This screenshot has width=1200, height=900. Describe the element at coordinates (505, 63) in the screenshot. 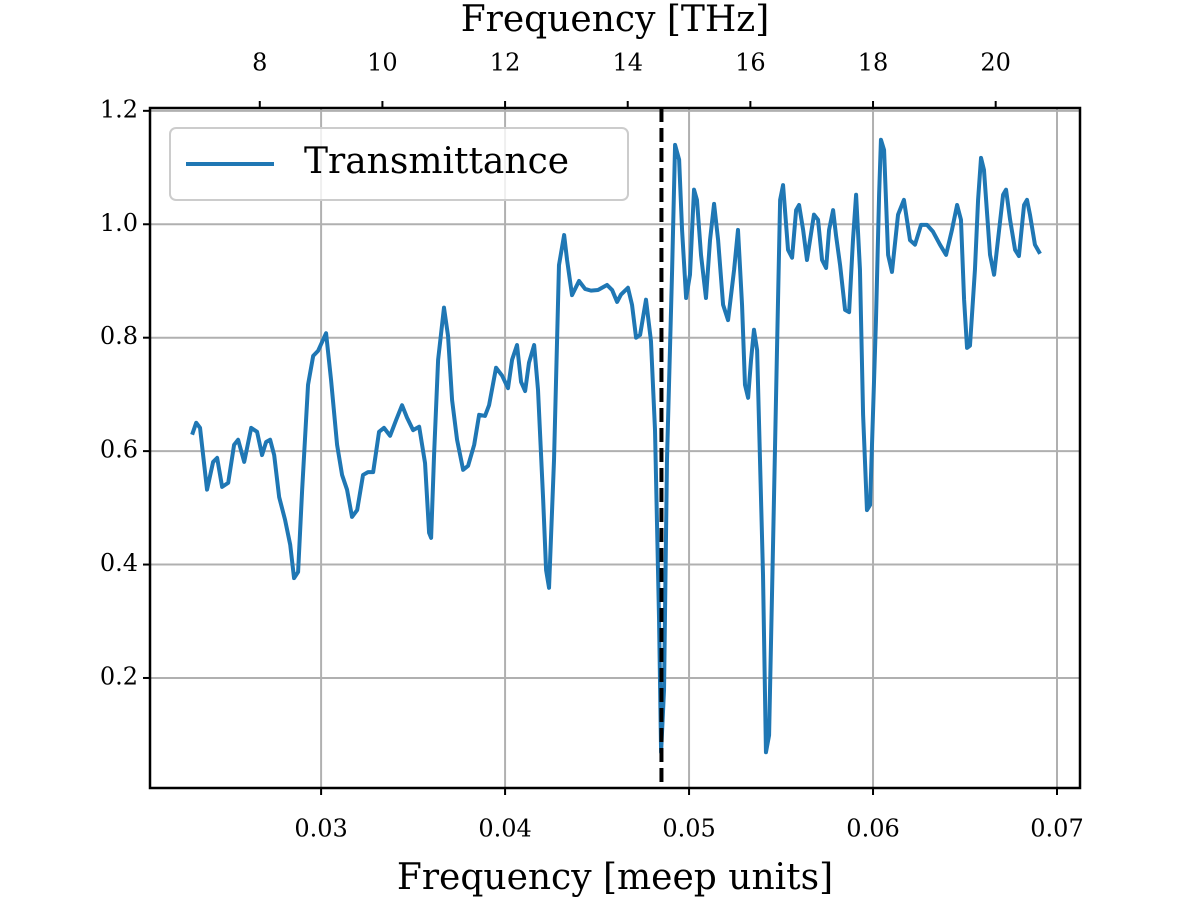

I see `top-tick-label: 12` at that location.